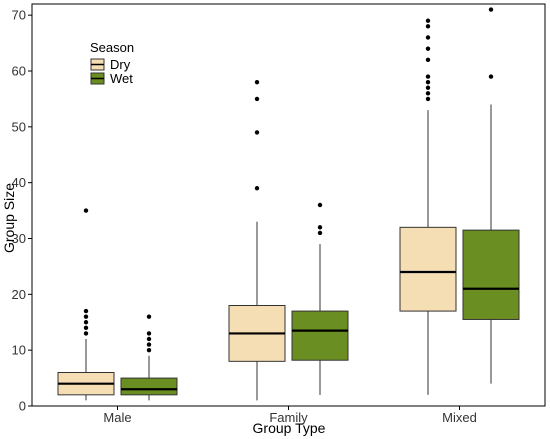  I want to click on x-tick-label: Male, so click(117, 417).